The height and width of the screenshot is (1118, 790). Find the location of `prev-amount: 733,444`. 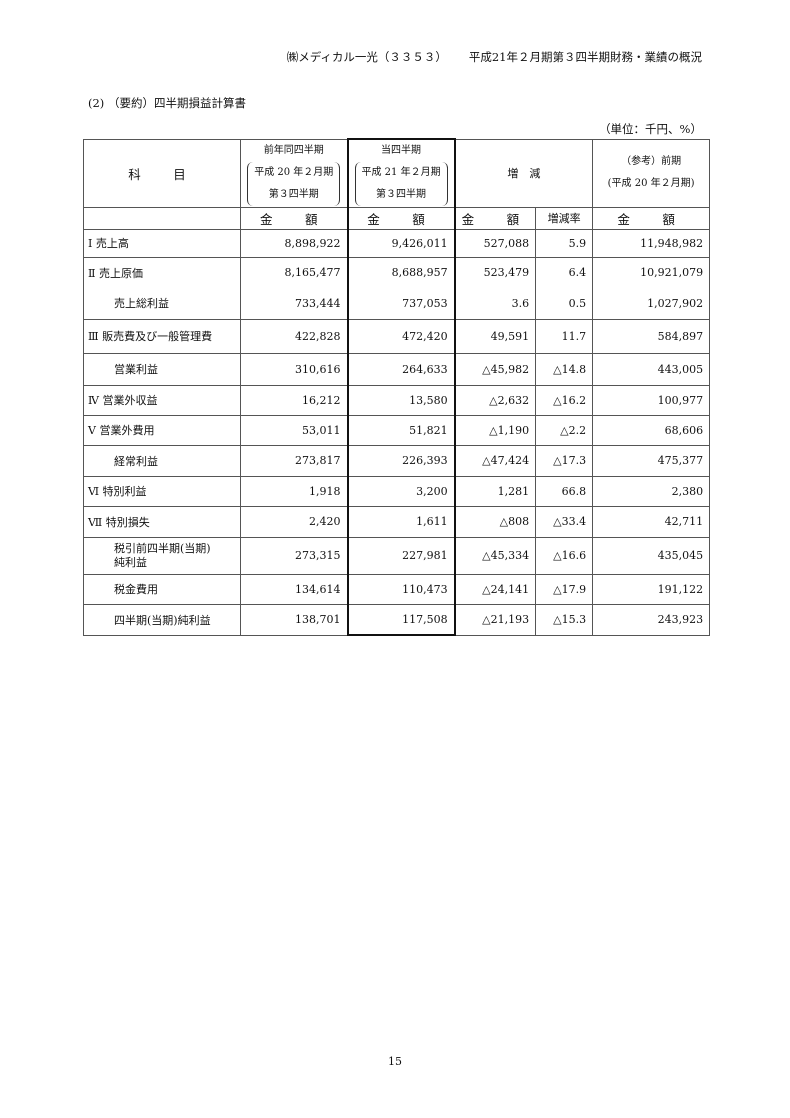

prev-amount: 733,444 is located at coordinates (294, 304).